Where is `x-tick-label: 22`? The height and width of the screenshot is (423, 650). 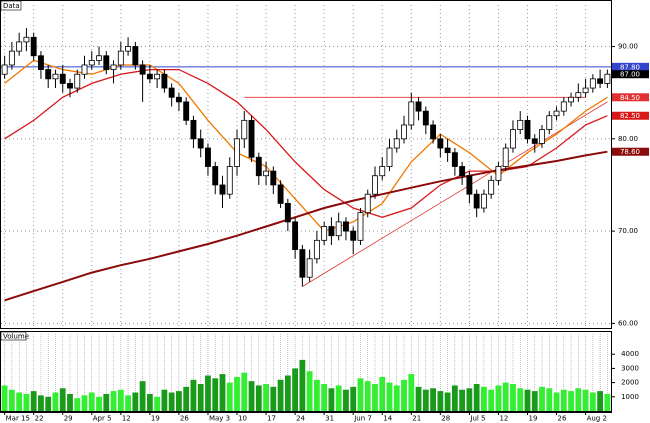
x-tick-label: 22 is located at coordinates (39, 419).